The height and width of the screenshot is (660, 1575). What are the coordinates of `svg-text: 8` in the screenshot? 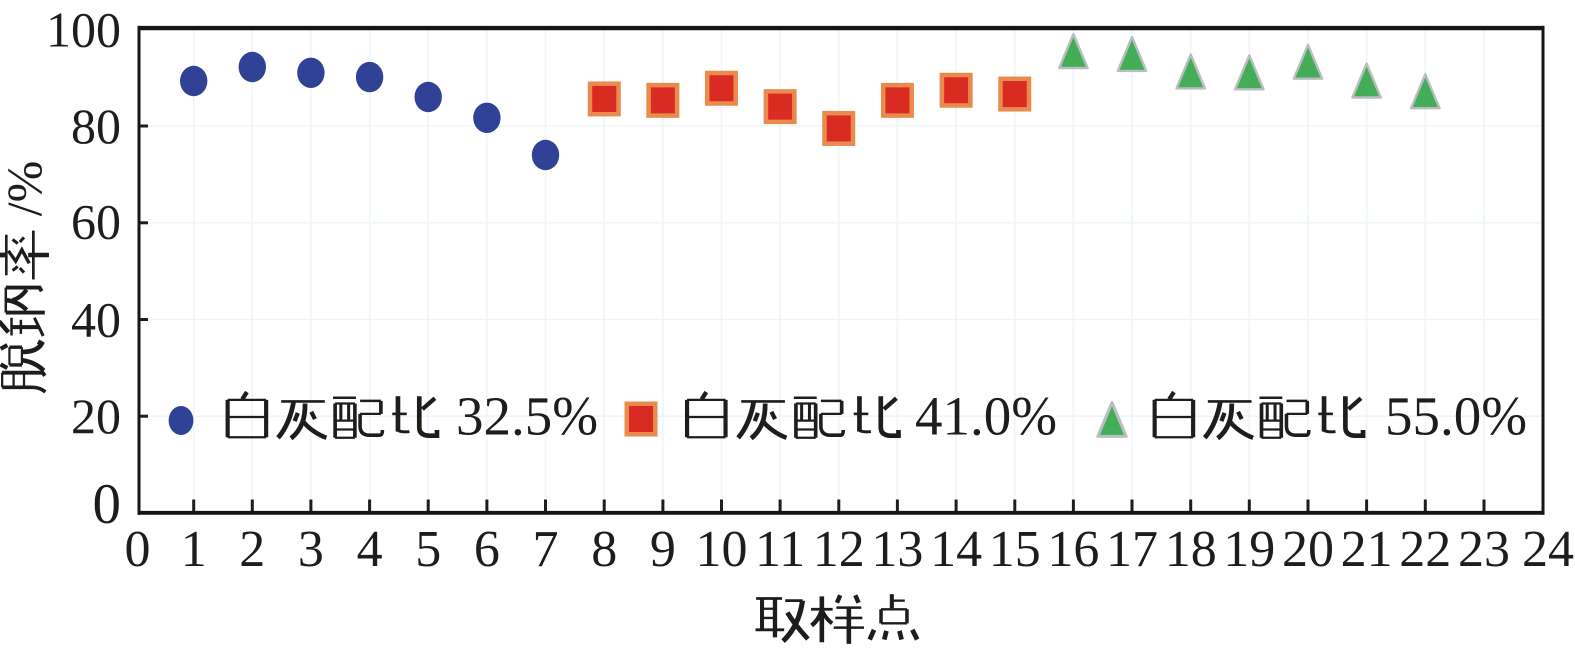 It's located at (604, 549).